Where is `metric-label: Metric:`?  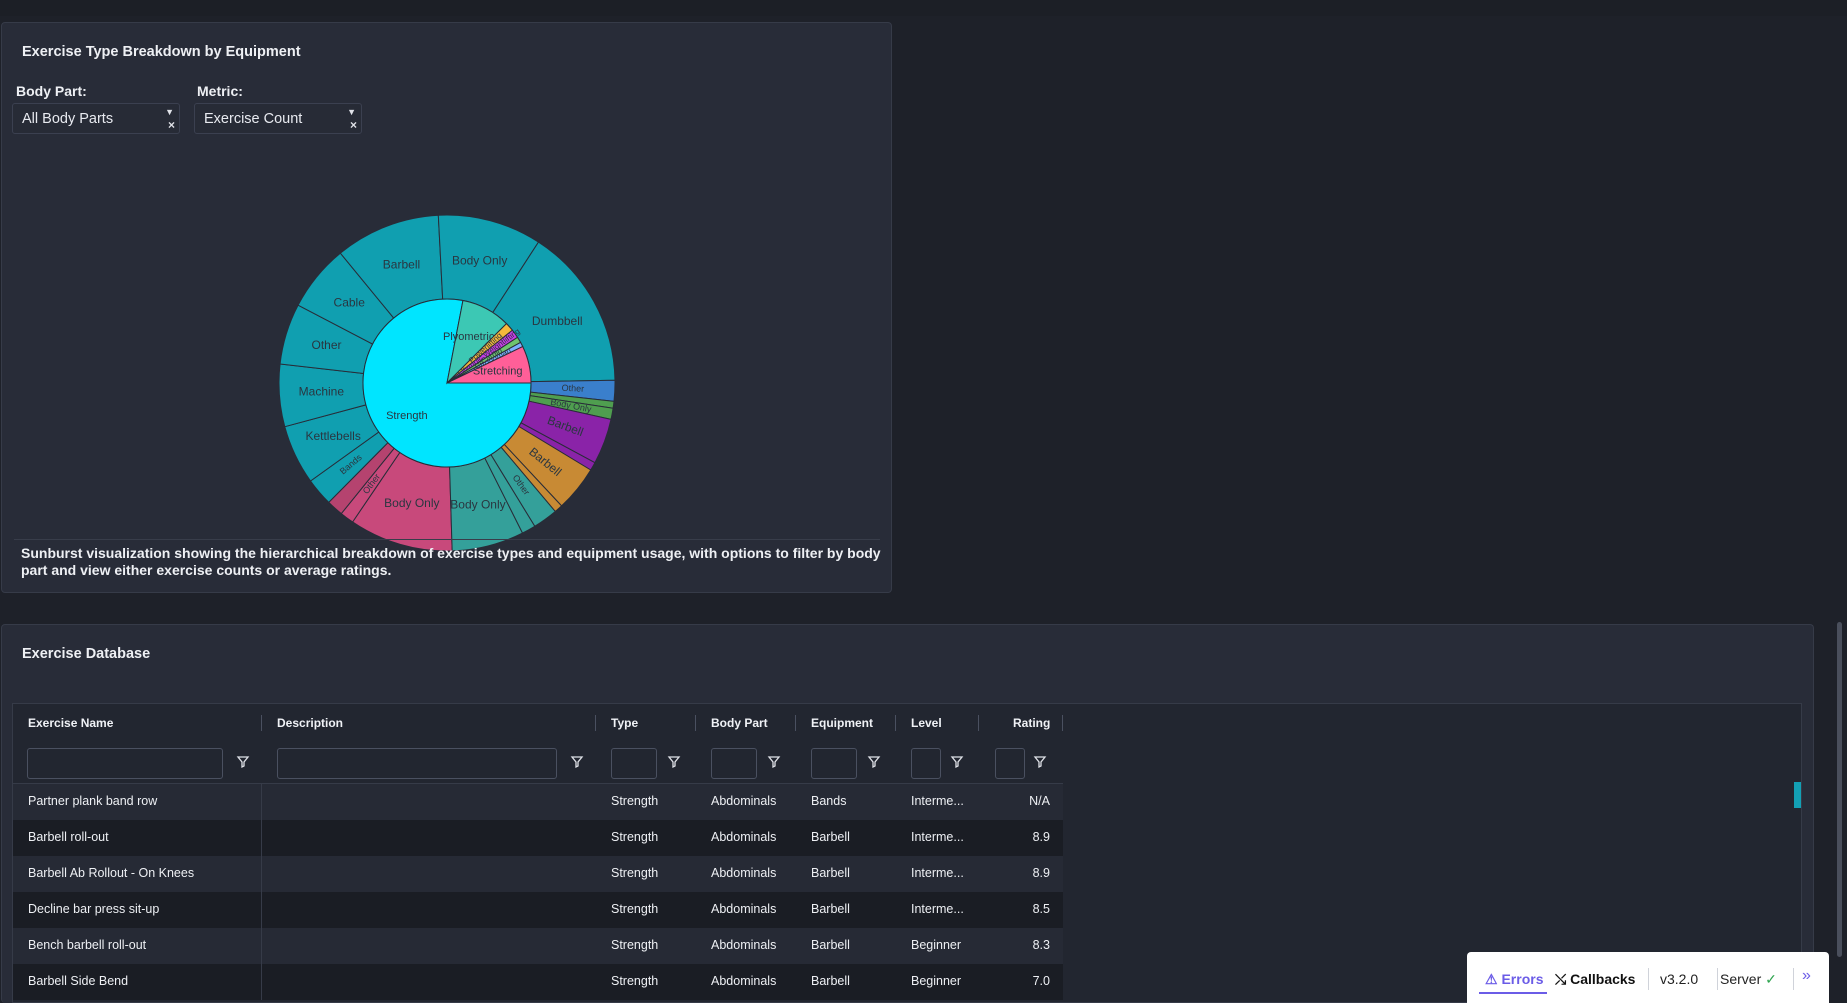 metric-label: Metric: is located at coordinates (220, 91).